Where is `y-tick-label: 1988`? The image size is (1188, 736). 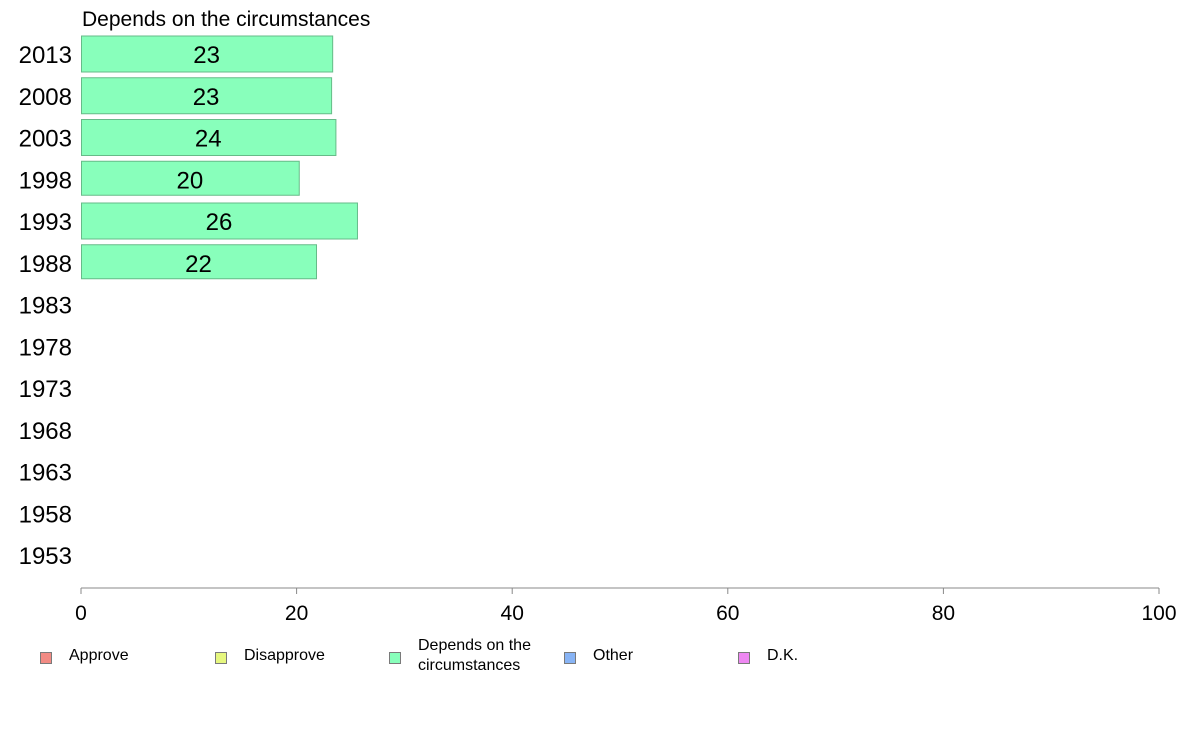 y-tick-label: 1988 is located at coordinates (45, 264).